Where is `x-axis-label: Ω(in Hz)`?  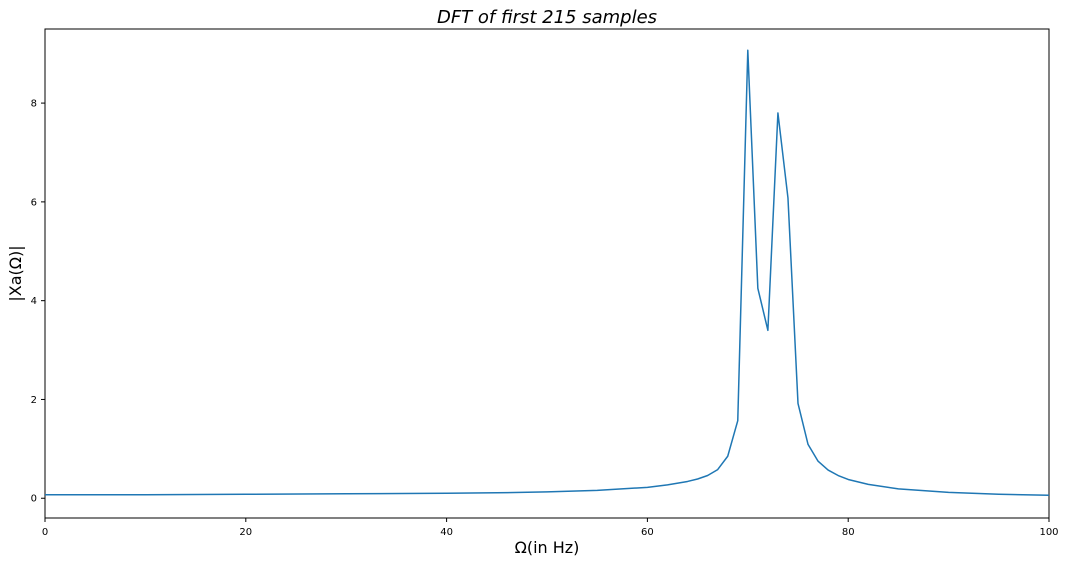
x-axis-label: Ω(in Hz) is located at coordinates (547, 547).